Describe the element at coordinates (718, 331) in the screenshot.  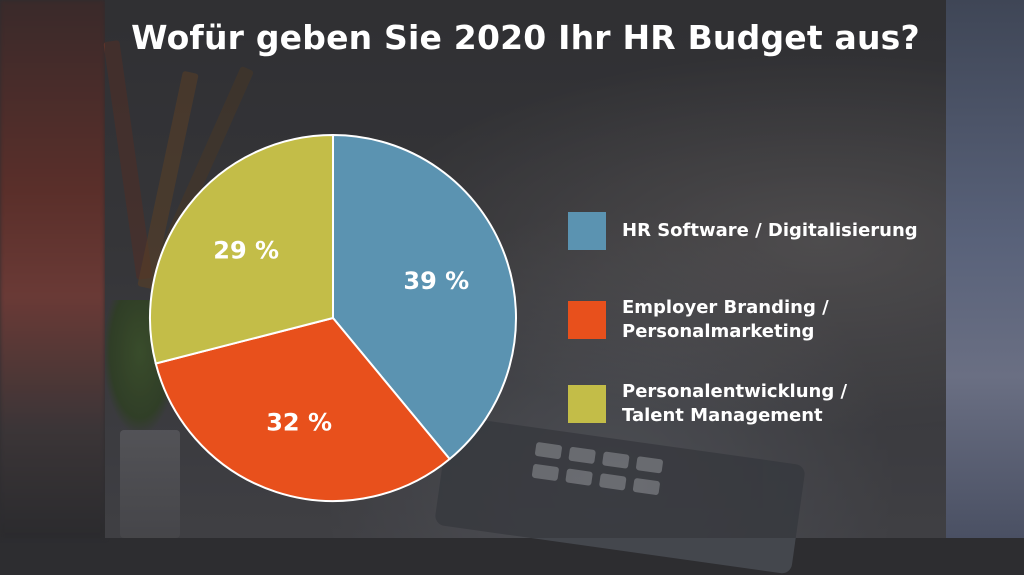
I see `legend-label-line: Personalmarketing` at that location.